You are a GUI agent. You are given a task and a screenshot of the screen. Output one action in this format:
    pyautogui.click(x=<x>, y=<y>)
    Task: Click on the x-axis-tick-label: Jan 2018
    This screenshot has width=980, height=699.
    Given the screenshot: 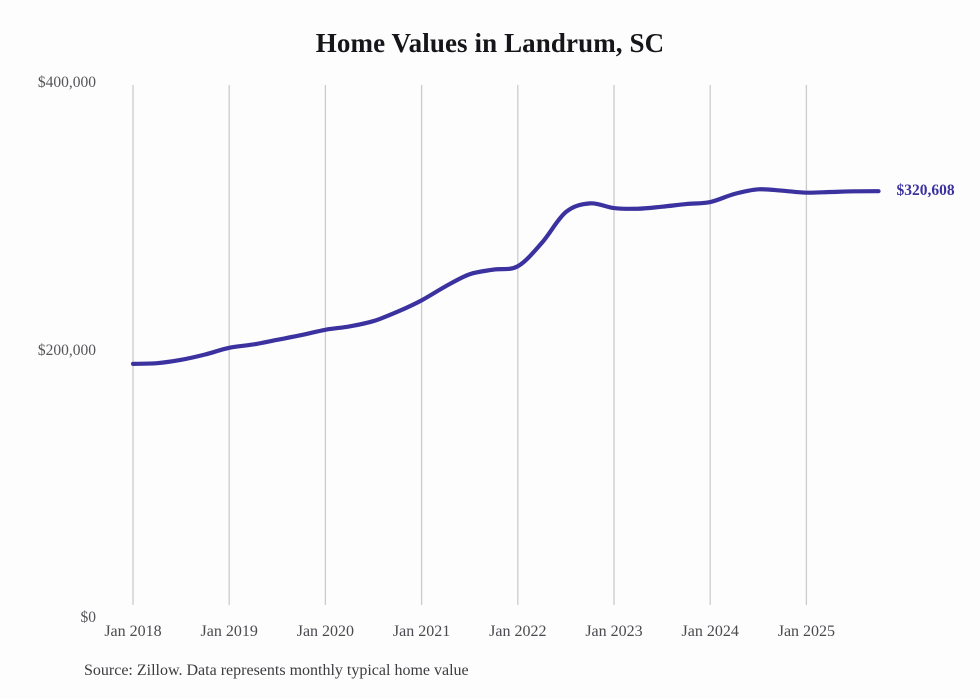 What is the action you would take?
    pyautogui.click(x=133, y=631)
    